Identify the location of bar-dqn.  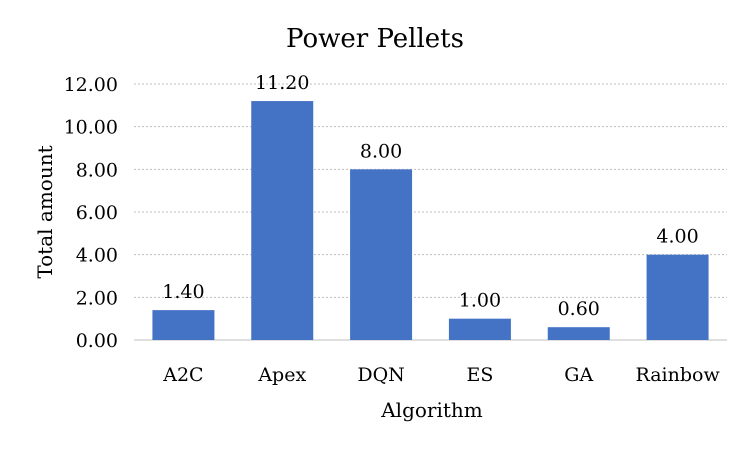
(381, 254).